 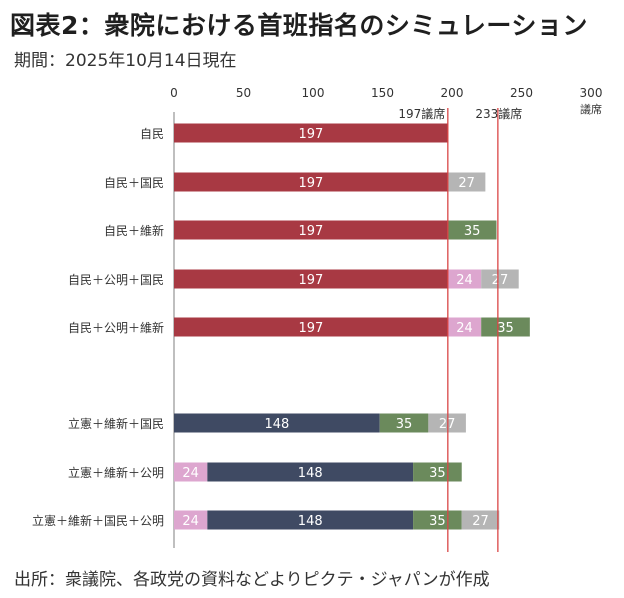 What do you see at coordinates (252, 580) in the screenshot?
I see `source-note: 出所：衆議院、各政党の資料などよりピクテ・ジャパンが作成` at bounding box center [252, 580].